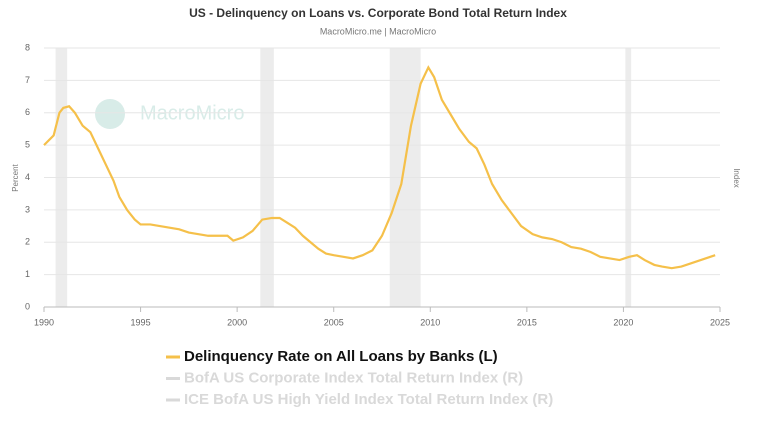  What do you see at coordinates (378, 31) in the screenshot?
I see `chart-subtitle: MacroMicro.me | MacroMicro` at bounding box center [378, 31].